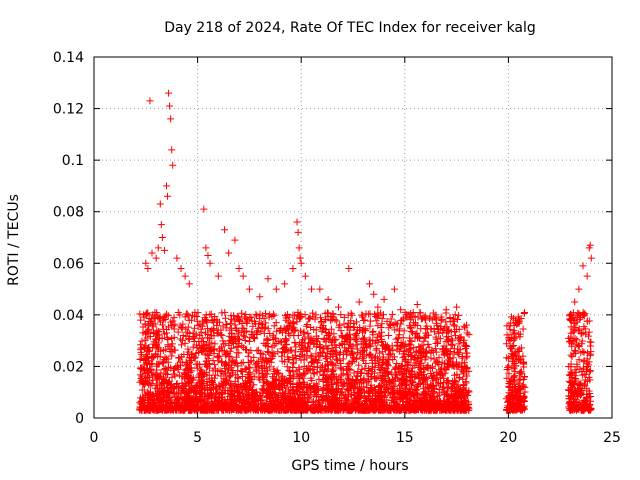 The height and width of the screenshot is (480, 640). Describe the element at coordinates (68, 367) in the screenshot. I see `y-tick-label: 0.02` at that location.